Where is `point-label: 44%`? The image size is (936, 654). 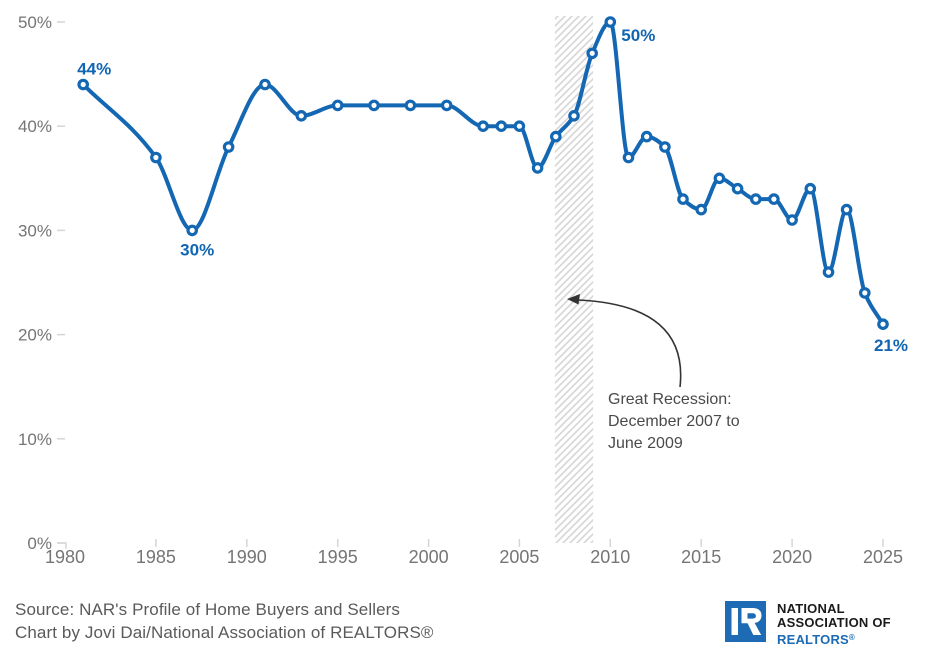 point-label: 44% is located at coordinates (94, 69).